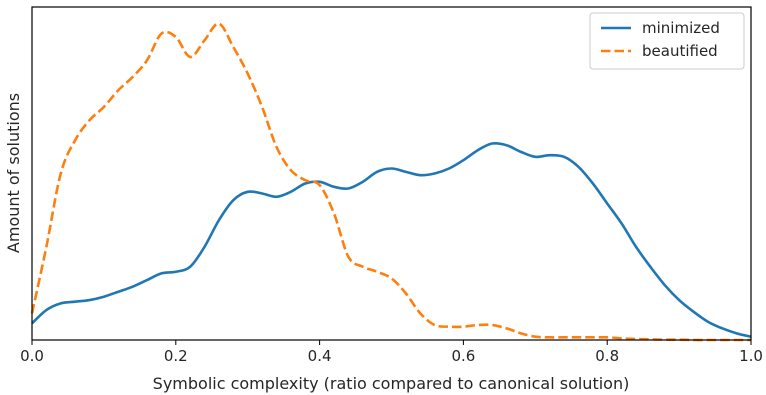 The height and width of the screenshot is (395, 766). What do you see at coordinates (13, 173) in the screenshot?
I see `y-axis-label: Amount of solutions` at bounding box center [13, 173].